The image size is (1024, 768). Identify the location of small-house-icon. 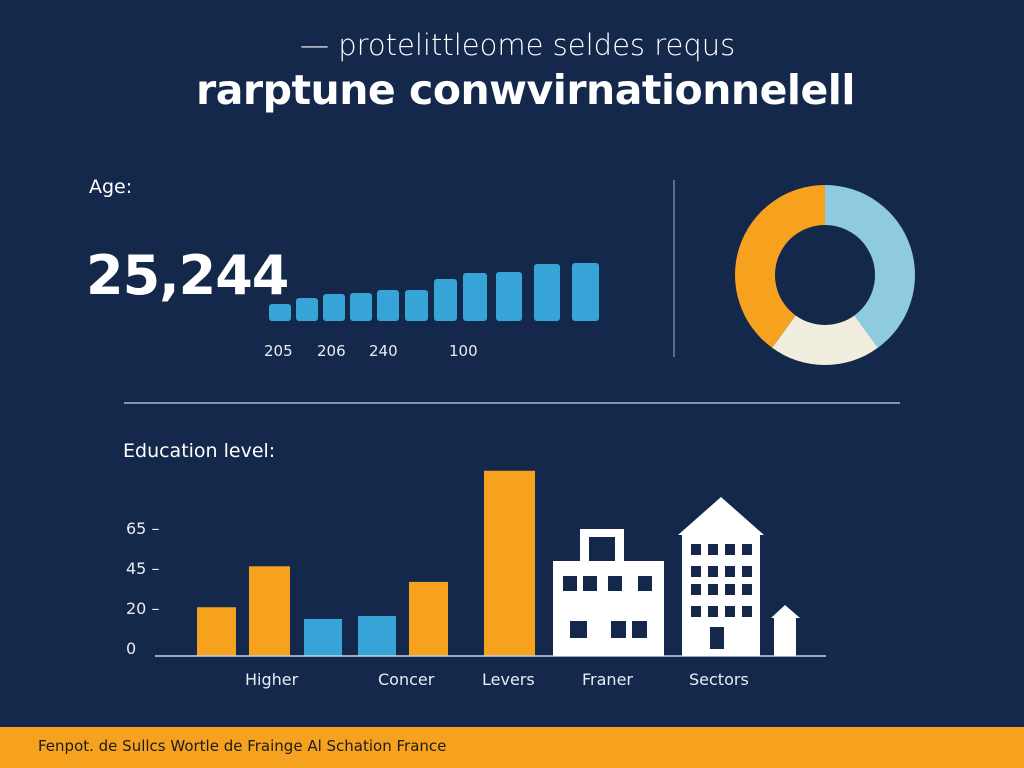
(785, 630).